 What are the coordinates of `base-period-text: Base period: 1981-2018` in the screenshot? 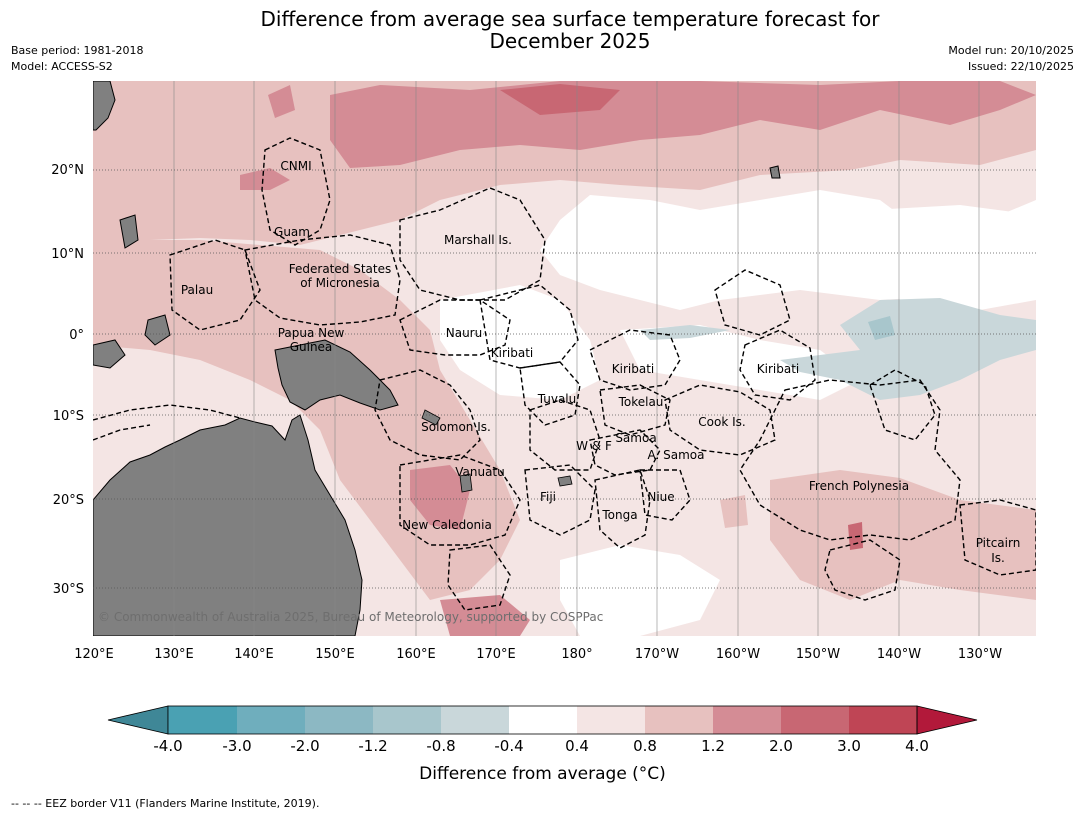 It's located at (77, 50).